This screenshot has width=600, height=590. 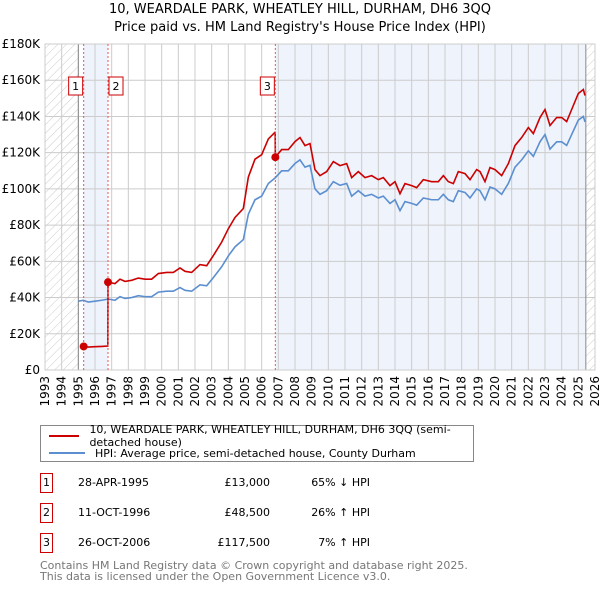 What do you see at coordinates (25, 261) in the screenshot?
I see `y-tick-label: £60K` at bounding box center [25, 261].